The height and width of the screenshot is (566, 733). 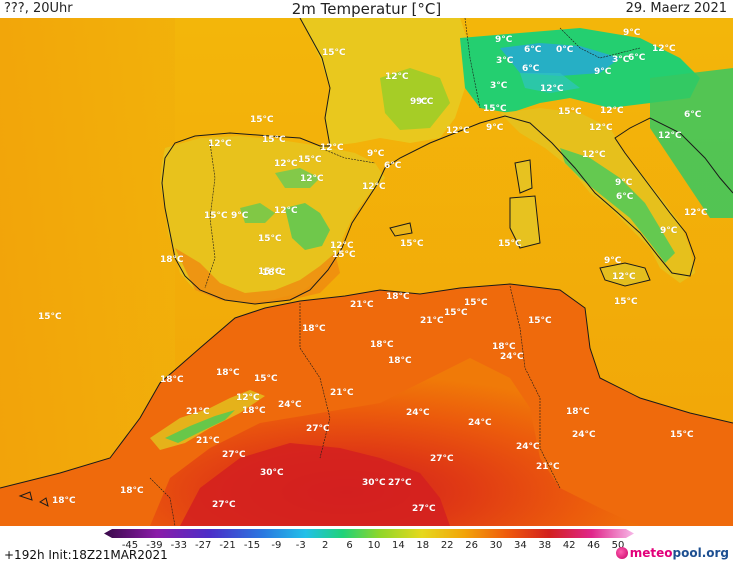 What do you see at coordinates (496, 545) in the screenshot?
I see `colorbar-tick-label: 30` at bounding box center [496, 545].